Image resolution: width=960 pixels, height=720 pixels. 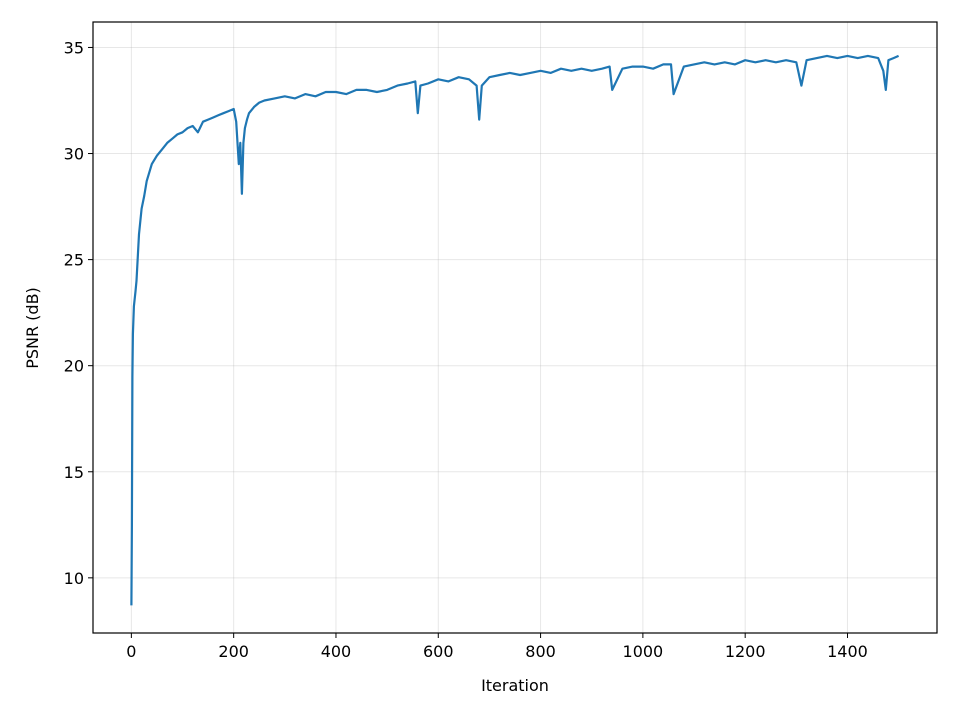 What do you see at coordinates (438, 651) in the screenshot?
I see `x-tick-label: 600` at bounding box center [438, 651].